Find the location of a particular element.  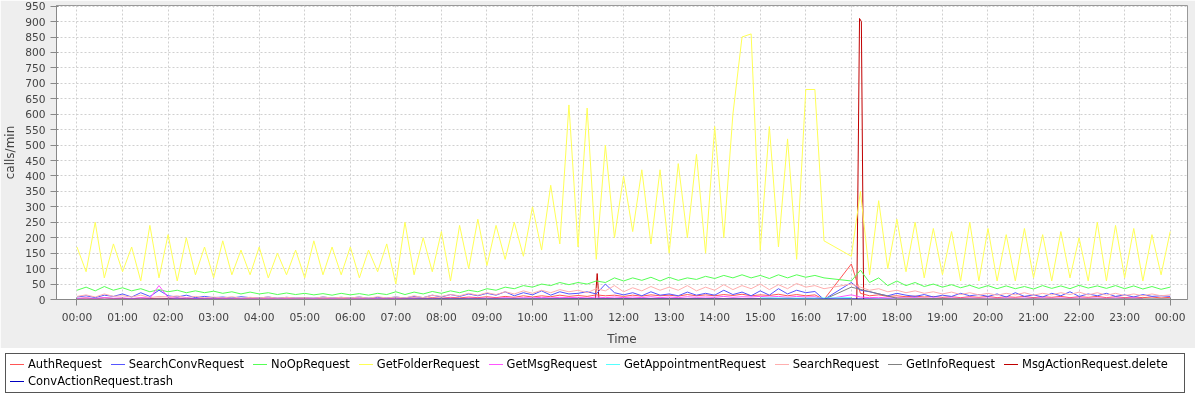

legend-label: NoOpRequest is located at coordinates (310, 364).